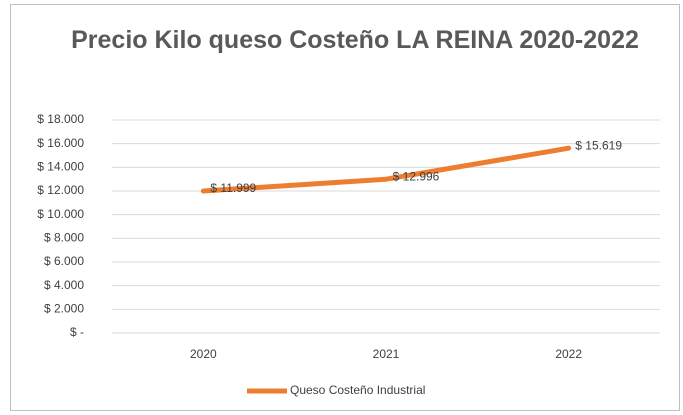 This screenshot has width=683, height=415. Describe the element at coordinates (416, 176) in the screenshot. I see `data-label: $ 12.996` at that location.